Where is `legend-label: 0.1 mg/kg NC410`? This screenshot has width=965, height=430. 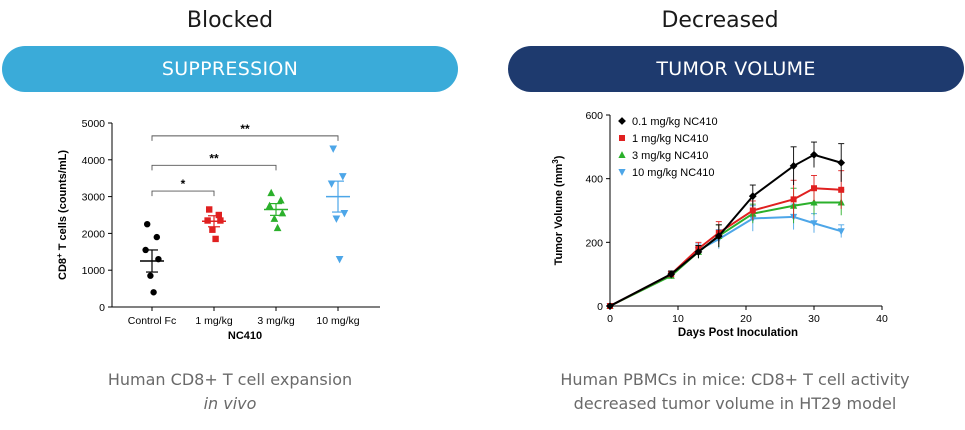
legend-label: 0.1 mg/kg NC410 is located at coordinates (675, 122).